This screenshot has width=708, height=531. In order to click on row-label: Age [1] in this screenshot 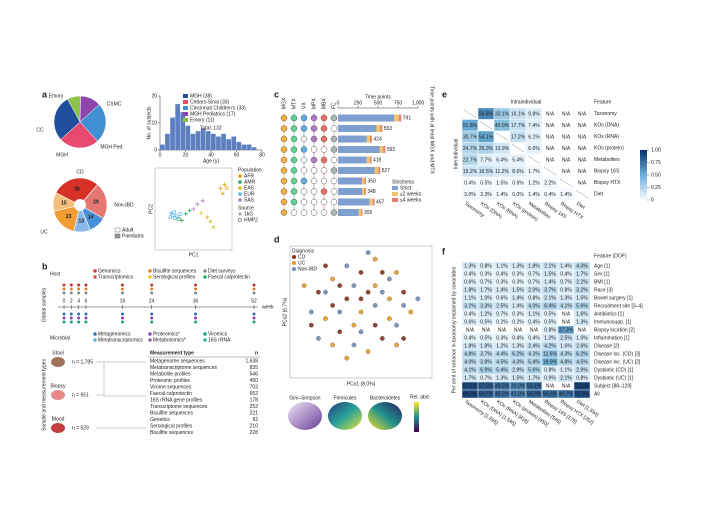, I will do `click(602, 266)`.